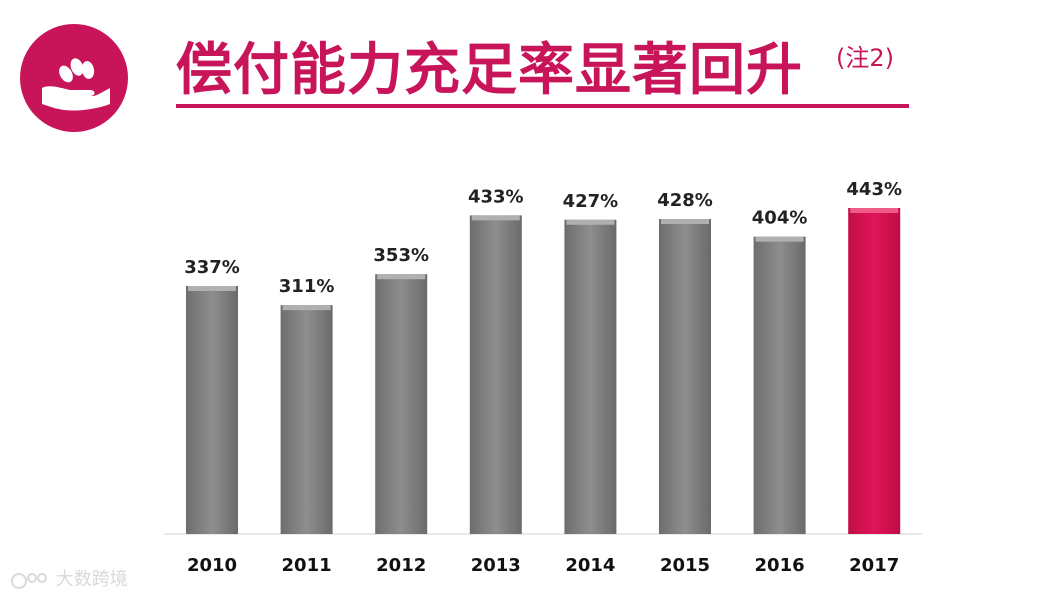 This screenshot has width=1037, height=598. Describe the element at coordinates (590, 376) in the screenshot. I see `bar-2014` at that location.